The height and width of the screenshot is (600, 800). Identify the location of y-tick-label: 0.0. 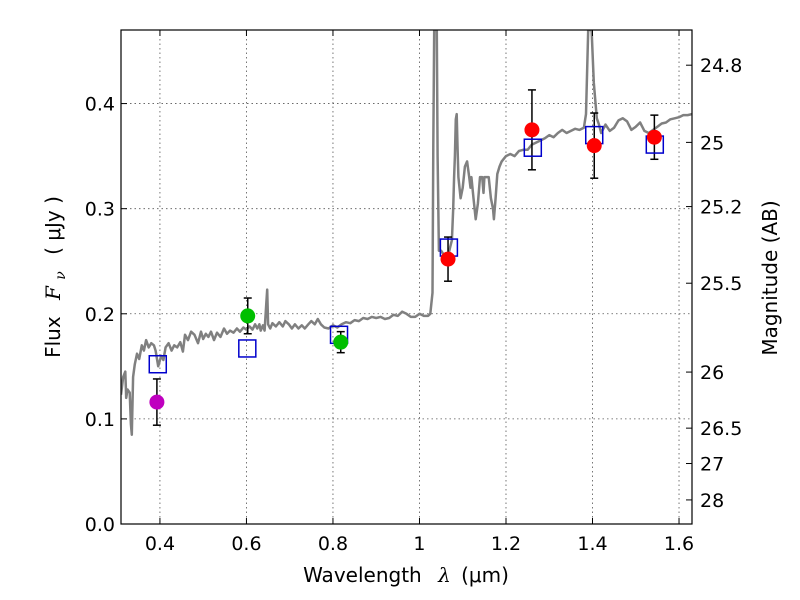
(100, 525).